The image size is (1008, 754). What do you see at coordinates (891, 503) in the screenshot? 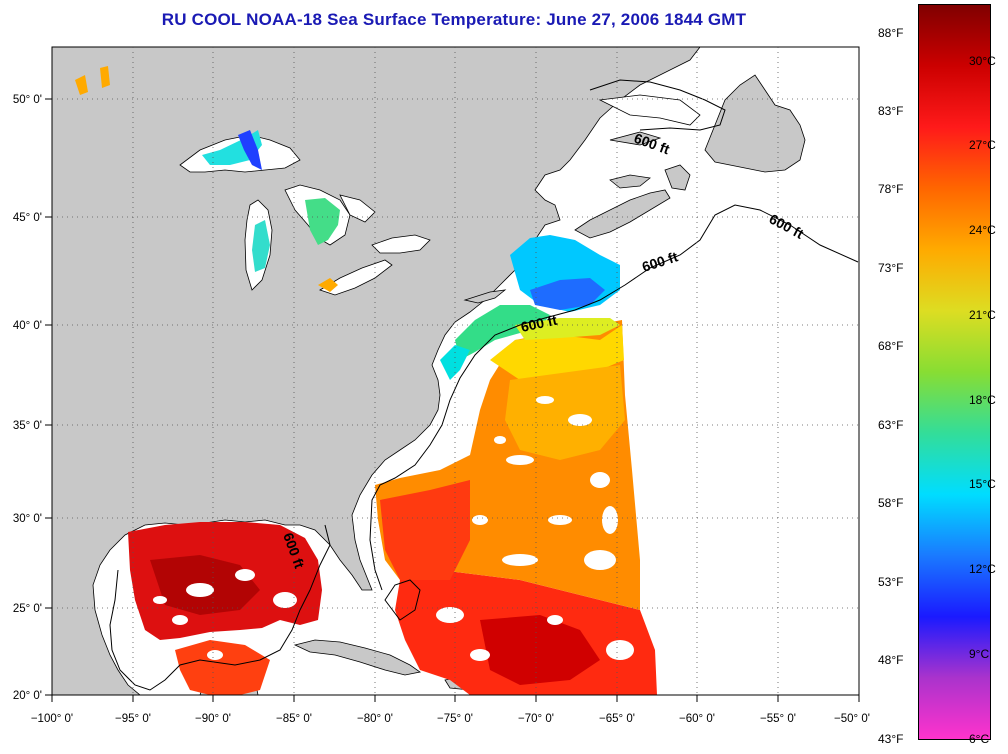
I see `colorbar-f-label: 58°F` at bounding box center [891, 503].